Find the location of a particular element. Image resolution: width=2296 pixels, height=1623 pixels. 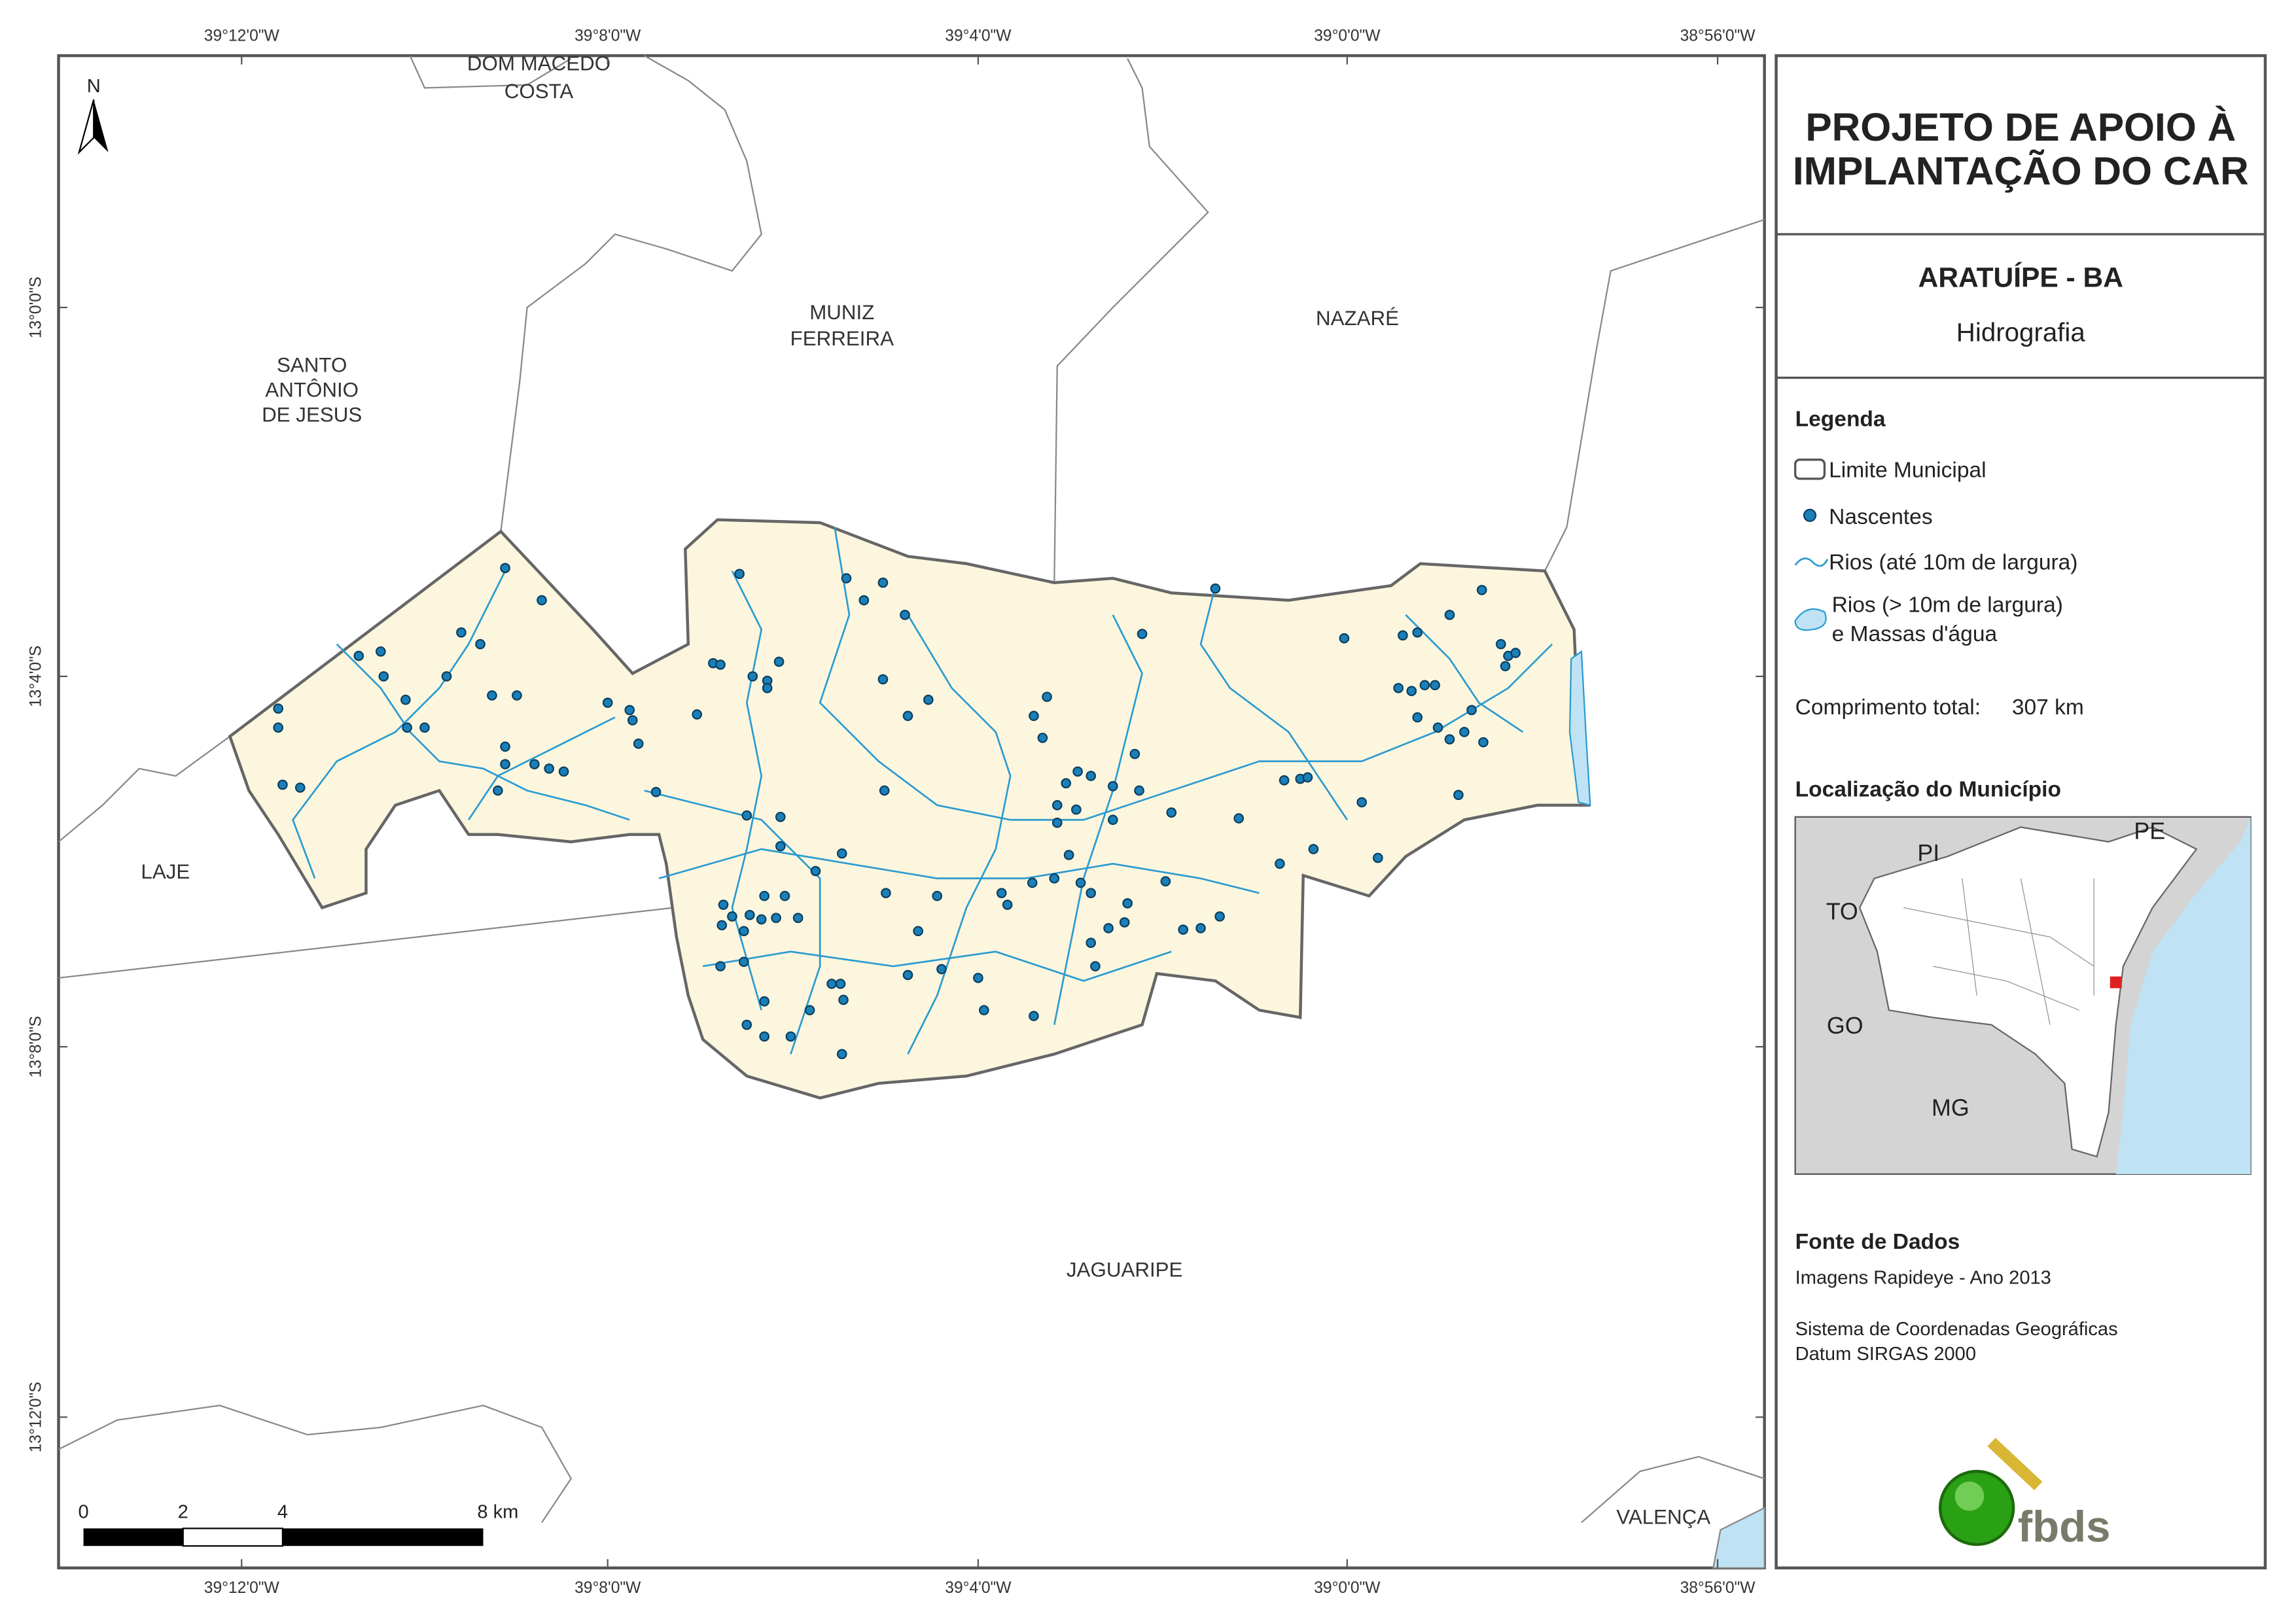

length-label: Comprimento total: is located at coordinates (1888, 708).